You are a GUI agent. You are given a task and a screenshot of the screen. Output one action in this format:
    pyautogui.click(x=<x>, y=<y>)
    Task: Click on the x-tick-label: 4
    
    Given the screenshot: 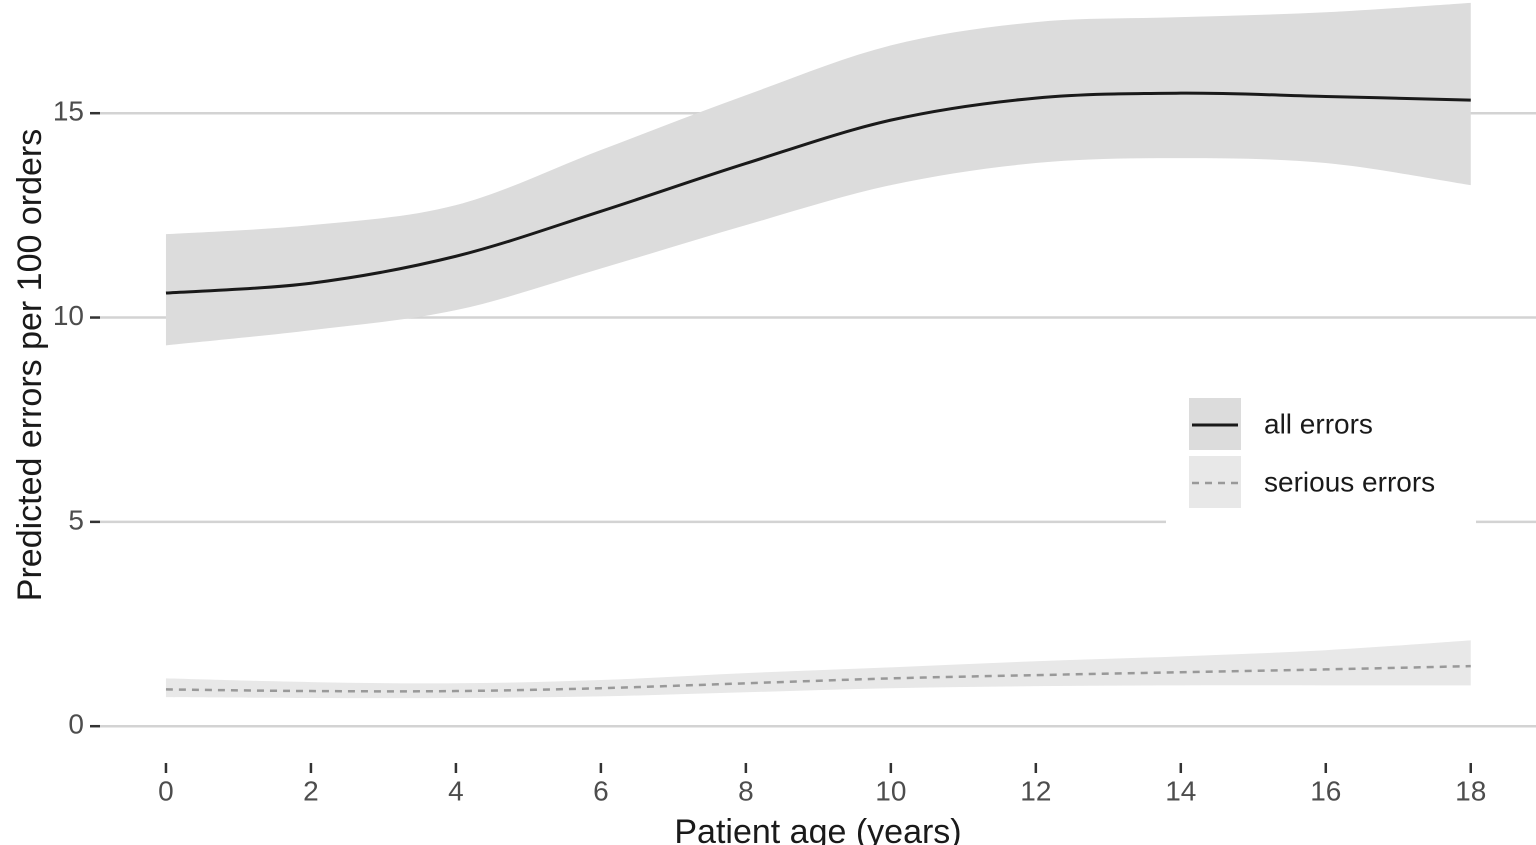 What is the action you would take?
    pyautogui.click(x=456, y=790)
    